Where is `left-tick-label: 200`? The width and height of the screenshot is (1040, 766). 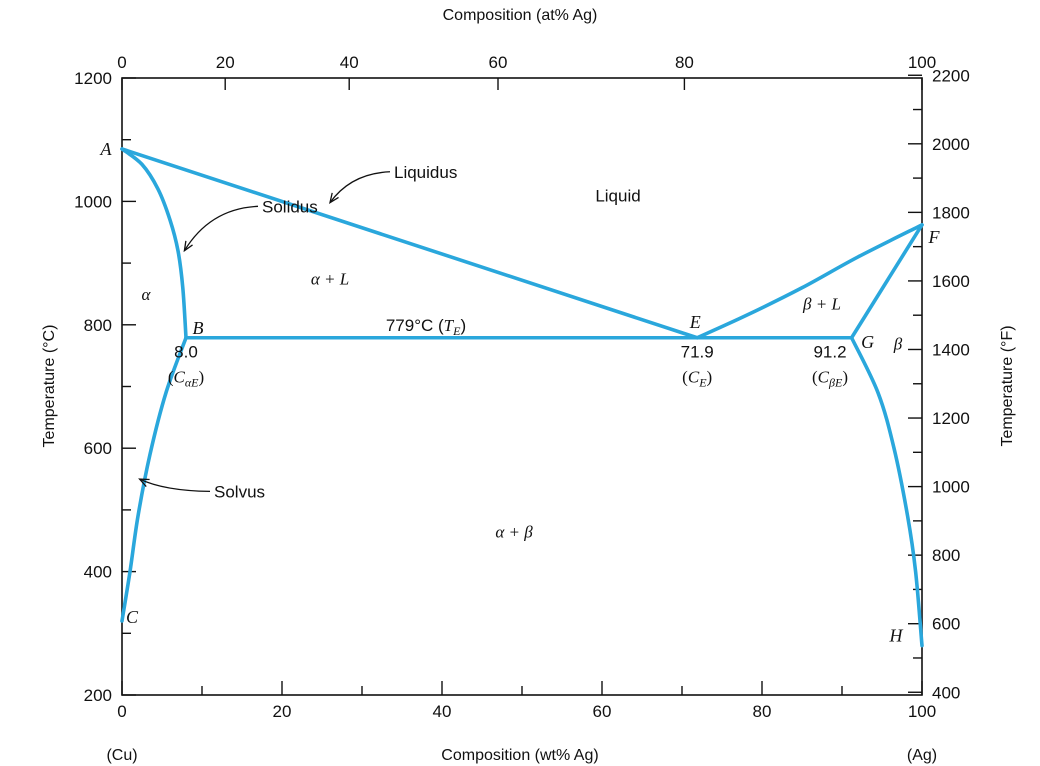
left-tick-label: 200 is located at coordinates (98, 695).